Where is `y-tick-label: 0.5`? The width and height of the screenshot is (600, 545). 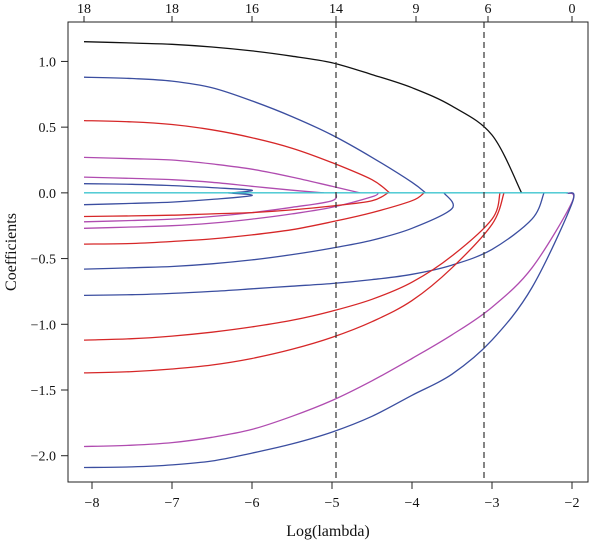 y-tick-label: 0.5 is located at coordinates (48, 128).